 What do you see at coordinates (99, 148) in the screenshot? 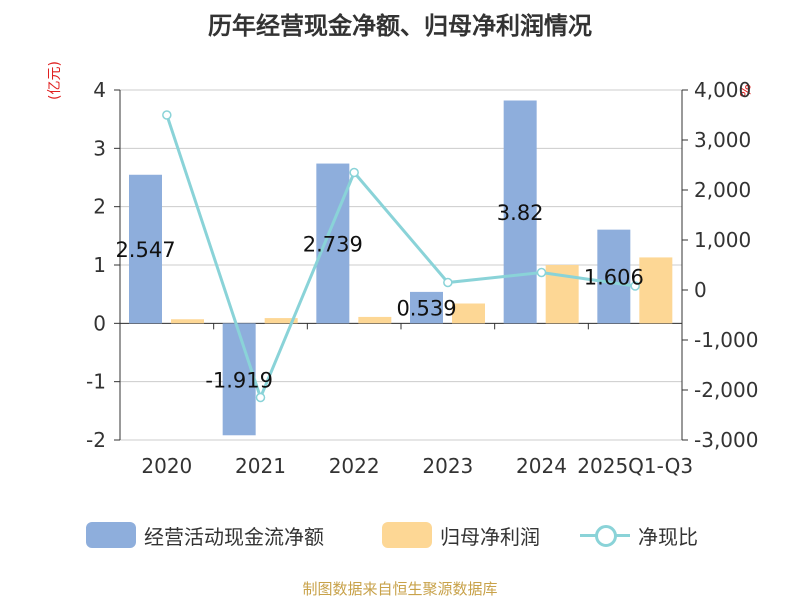
I see `left-tick-label: 3` at bounding box center [99, 148].